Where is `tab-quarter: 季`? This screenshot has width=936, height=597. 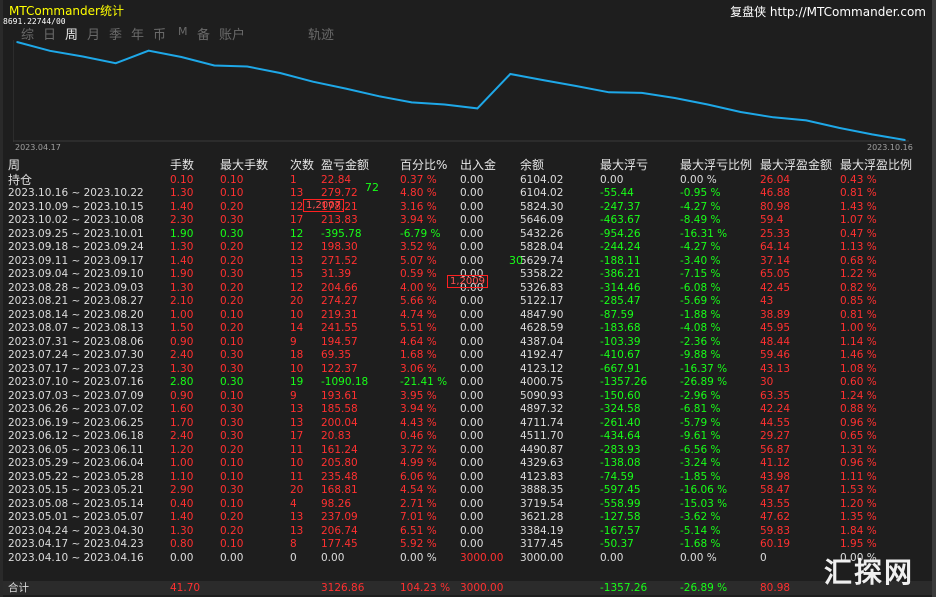 tab-quarter: 季 is located at coordinates (116, 35).